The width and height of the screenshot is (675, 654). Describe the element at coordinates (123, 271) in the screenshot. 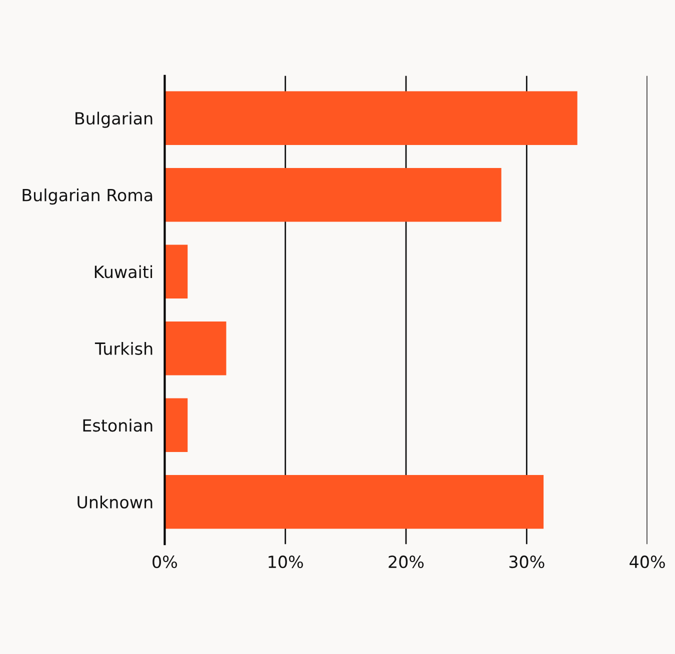

I see `y-tick-label: Kuwaiti` at that location.